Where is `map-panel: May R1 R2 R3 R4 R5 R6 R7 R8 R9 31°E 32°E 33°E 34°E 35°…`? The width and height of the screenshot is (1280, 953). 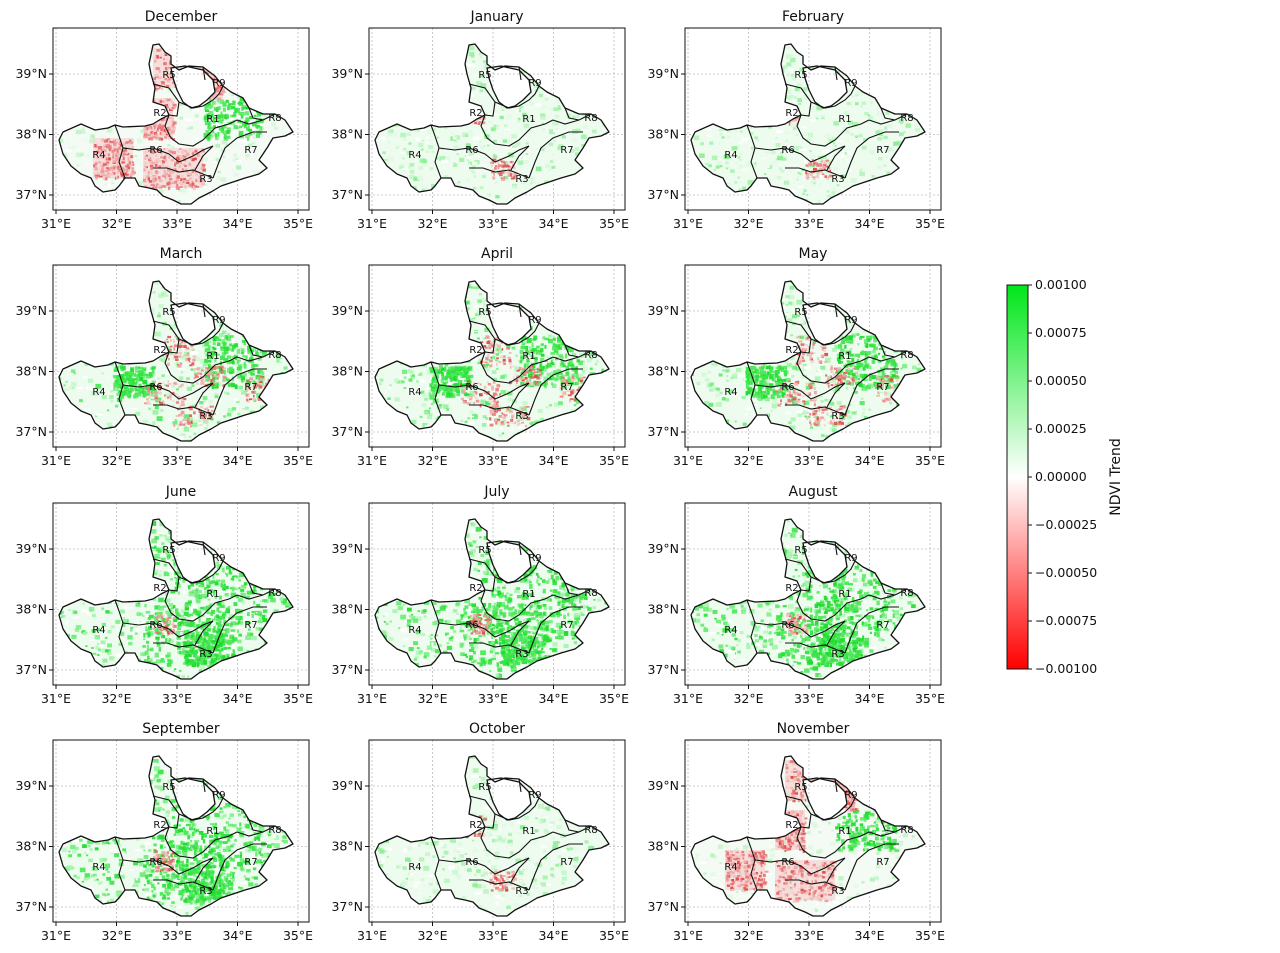 map-panel: May R1 R2 R3 R4 R5 R6 R7 R8 R9 31°E 32°E 33°E 34°E 35°… is located at coordinates (796, 357).